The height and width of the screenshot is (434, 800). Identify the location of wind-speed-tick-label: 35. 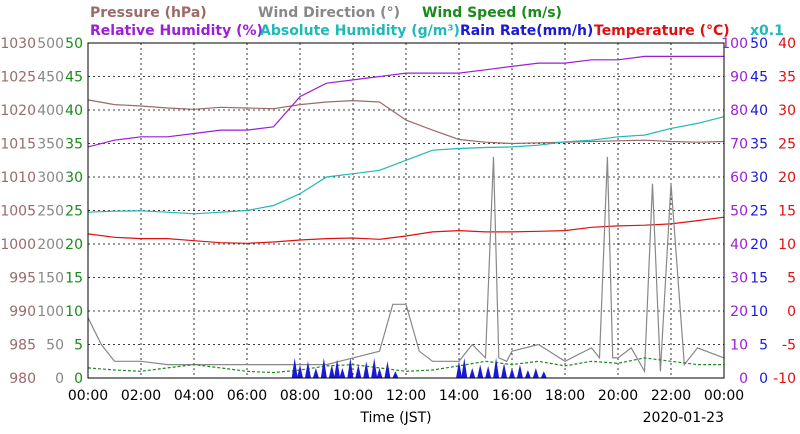
(74, 145).